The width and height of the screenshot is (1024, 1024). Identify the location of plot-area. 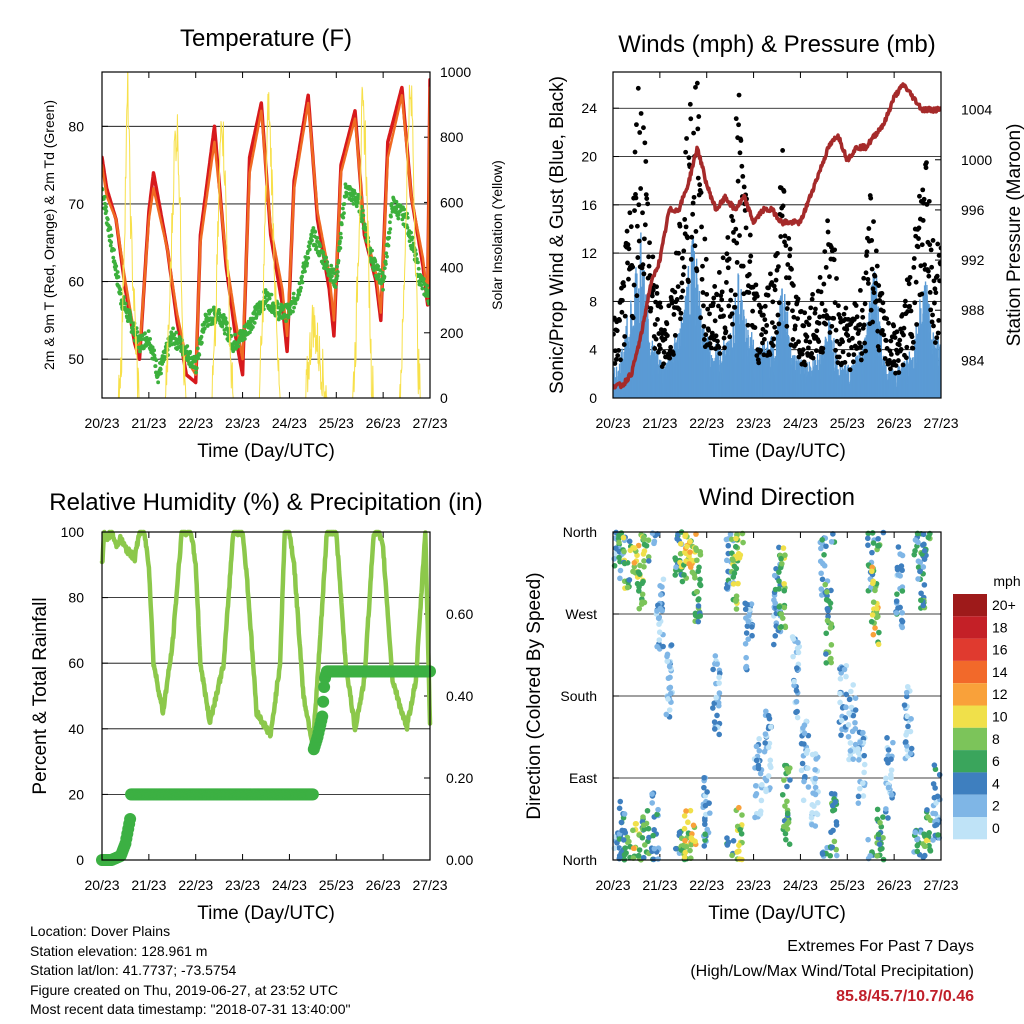
(266, 697).